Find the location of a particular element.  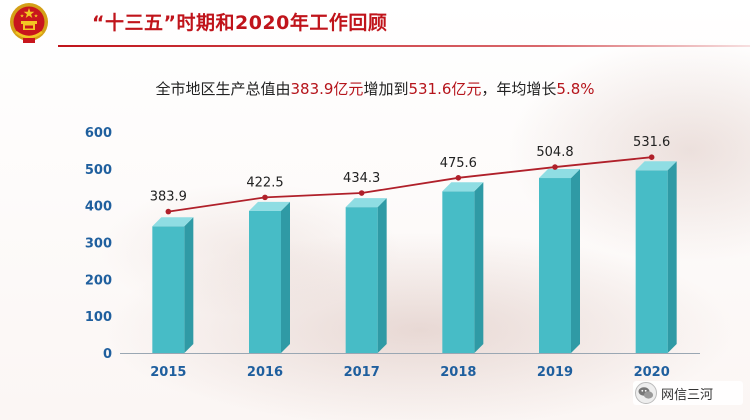

summary-end-value: 531.6亿元 is located at coordinates (445, 89).